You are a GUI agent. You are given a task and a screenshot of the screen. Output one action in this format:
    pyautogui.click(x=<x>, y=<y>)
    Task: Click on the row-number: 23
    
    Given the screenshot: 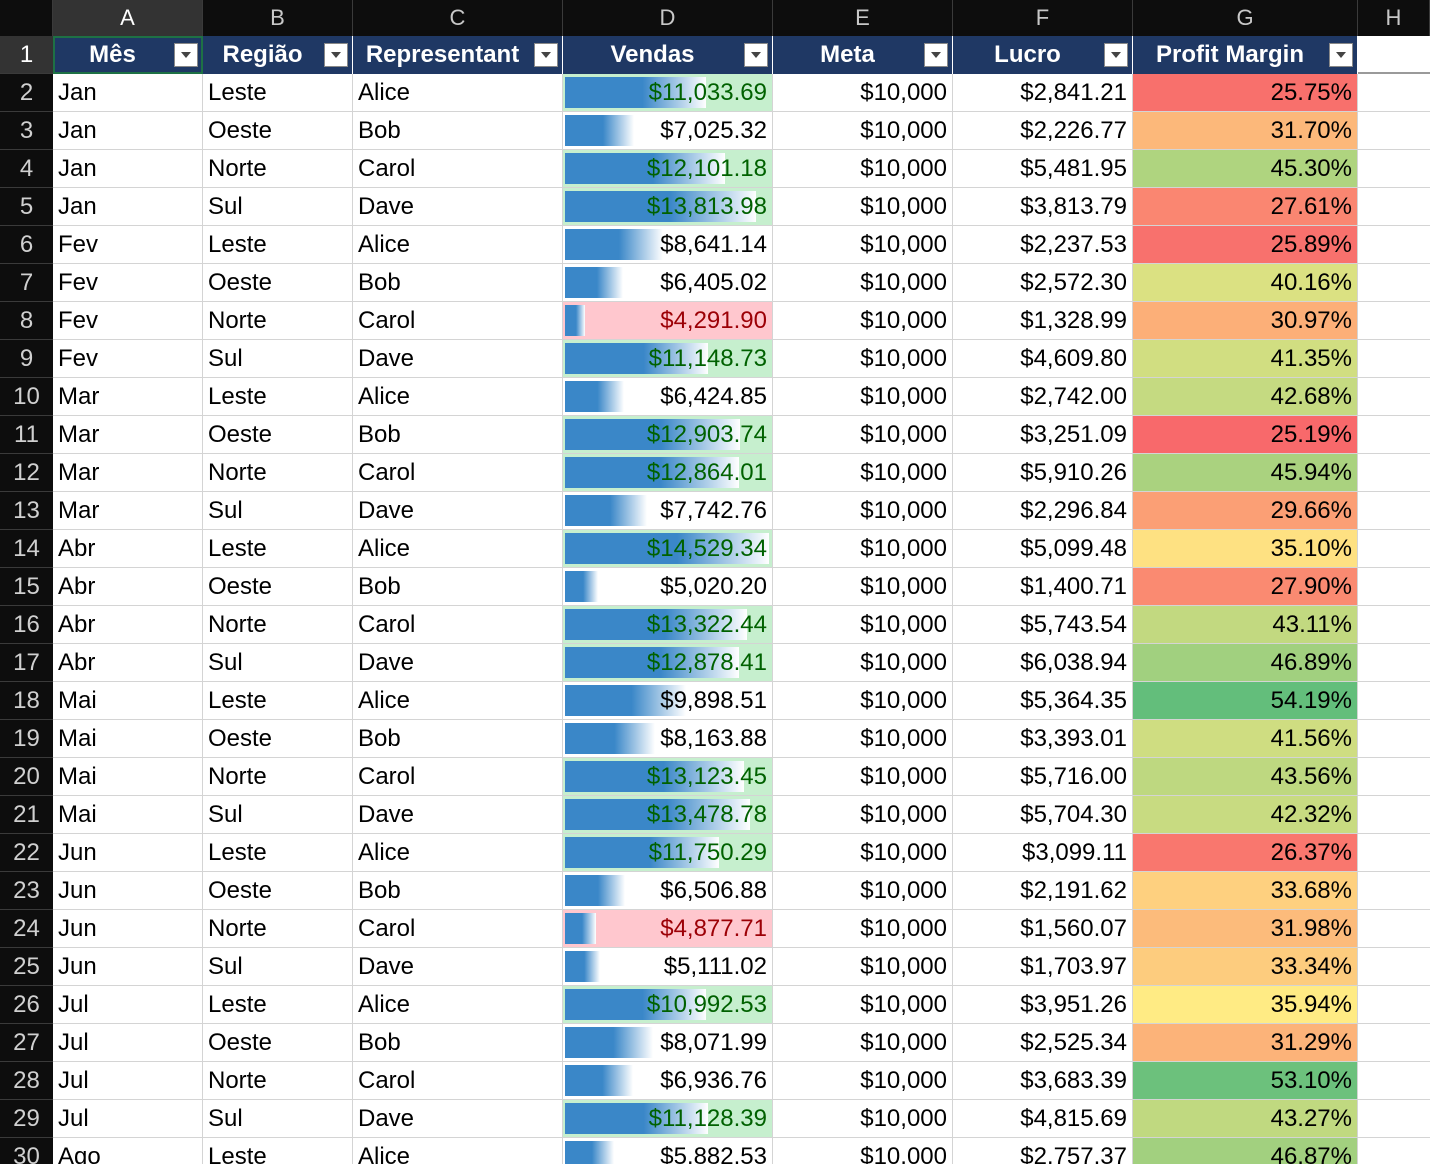 What is the action you would take?
    pyautogui.click(x=26, y=891)
    